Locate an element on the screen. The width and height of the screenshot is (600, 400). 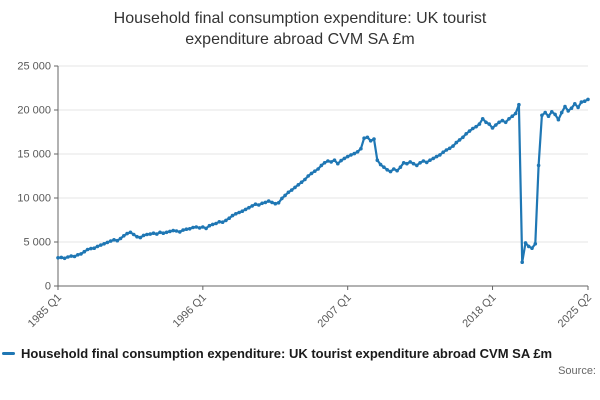
svg-text: 5 000 is located at coordinates (37, 243).